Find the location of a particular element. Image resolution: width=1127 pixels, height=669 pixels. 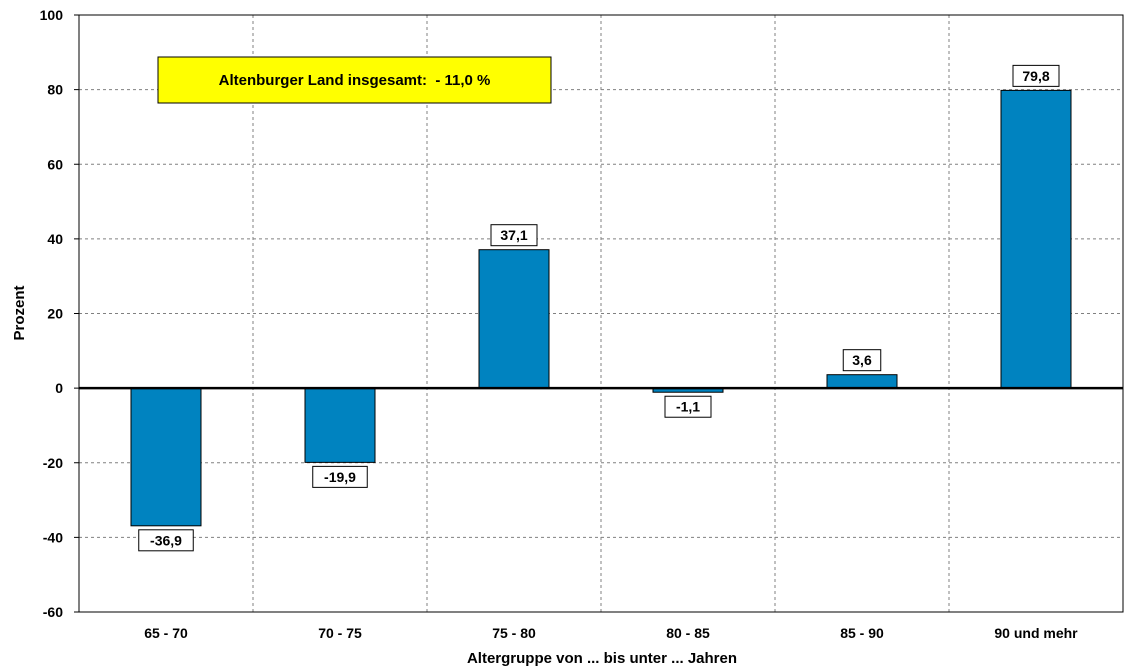

data-label-text: 79,8 is located at coordinates (1035, 76).